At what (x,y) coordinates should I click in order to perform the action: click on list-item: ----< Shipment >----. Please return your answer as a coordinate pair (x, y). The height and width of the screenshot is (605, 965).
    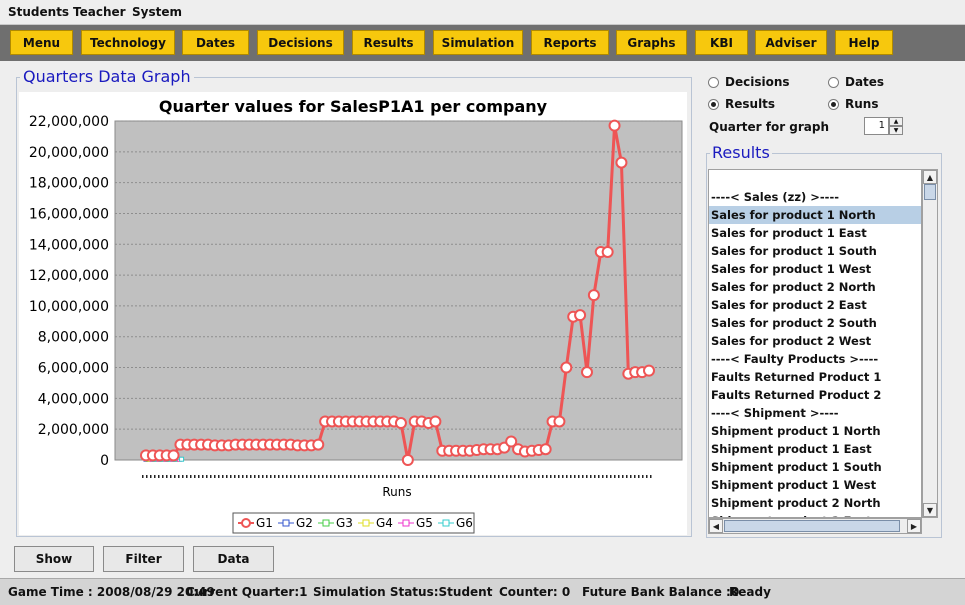
    Looking at the image, I should click on (775, 413).